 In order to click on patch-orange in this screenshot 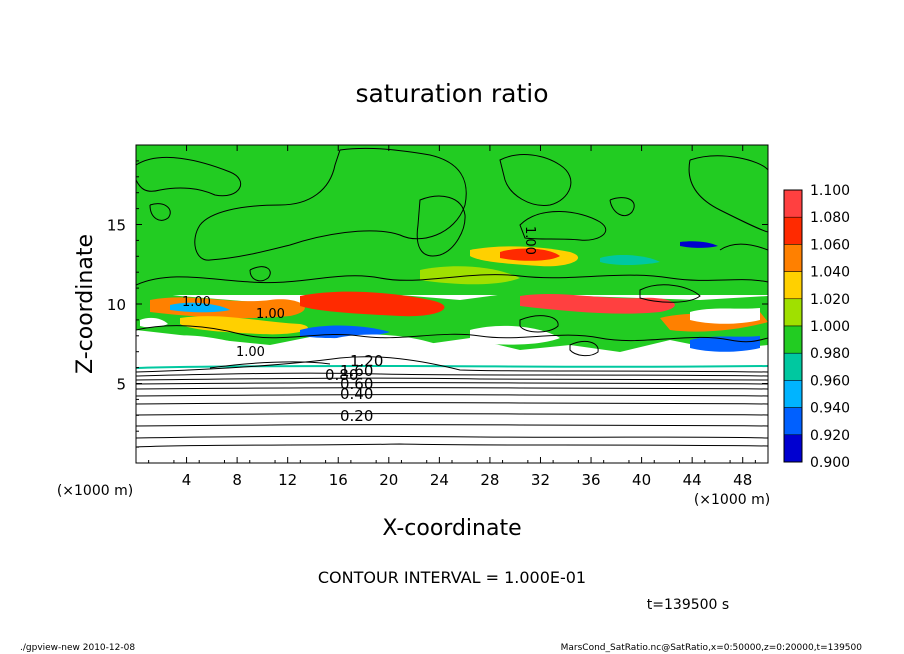, I will do `click(227, 308)`.